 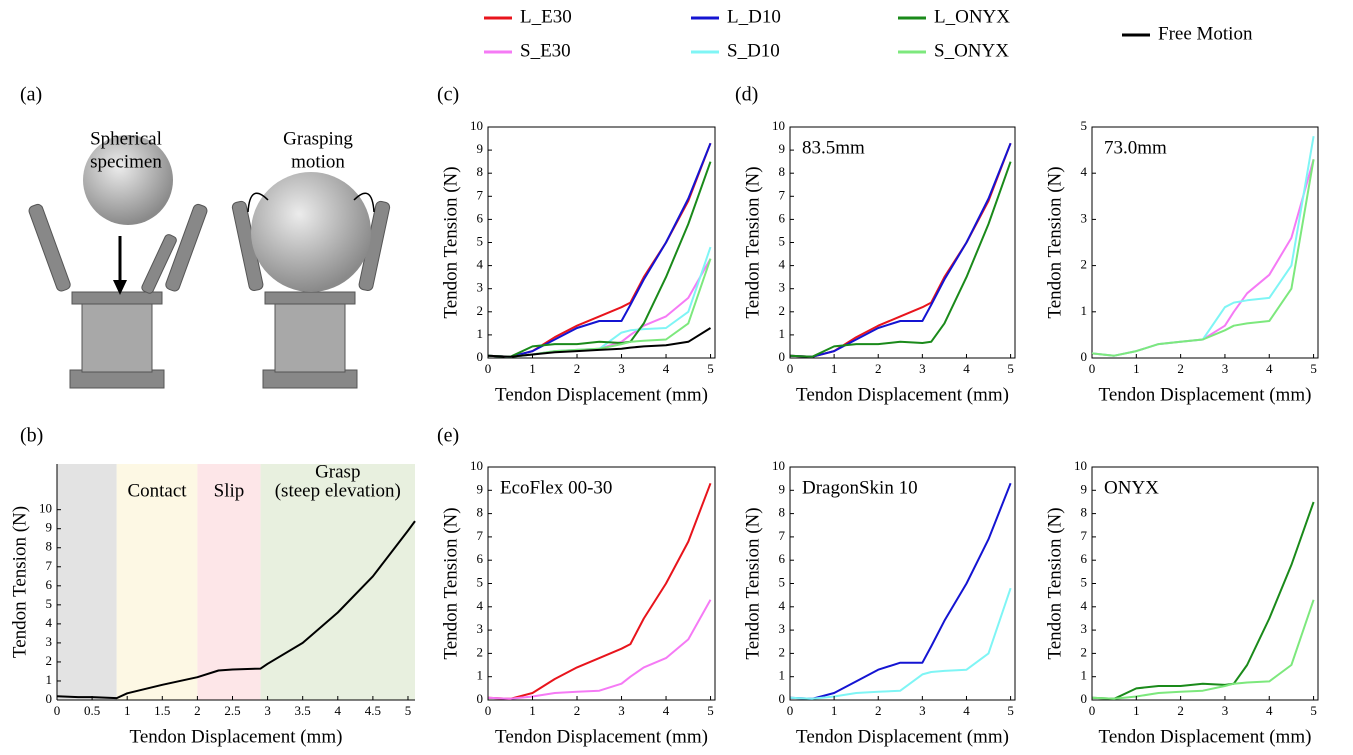 I want to click on annotation: ONYX, so click(x=1131, y=487).